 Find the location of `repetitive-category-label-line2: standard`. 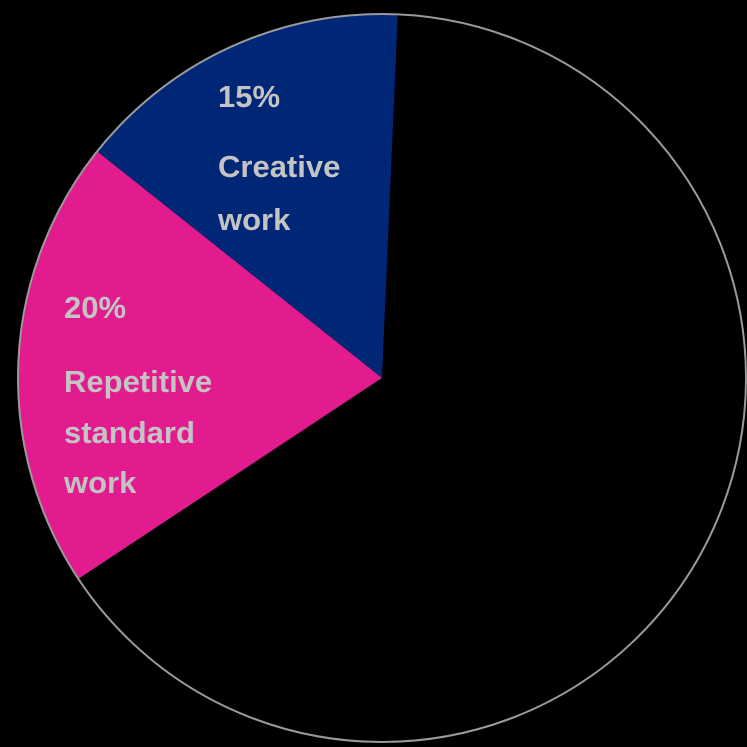

repetitive-category-label-line2: standard is located at coordinates (129, 432).